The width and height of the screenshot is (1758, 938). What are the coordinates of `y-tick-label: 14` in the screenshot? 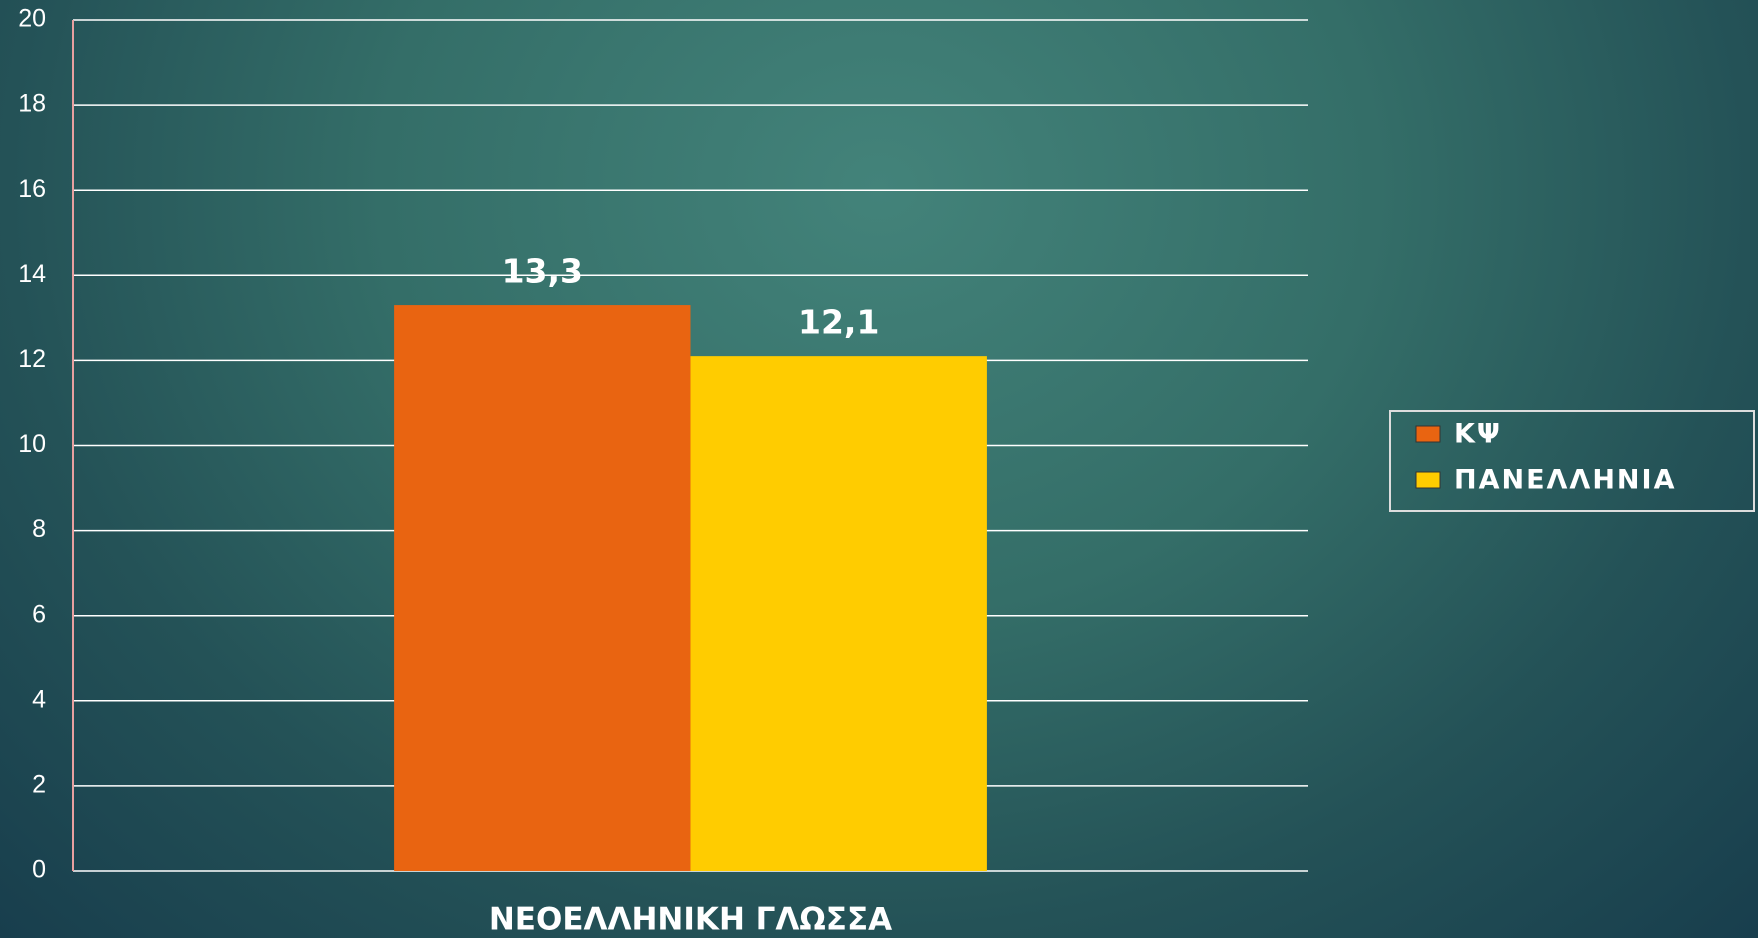 It's located at (32, 274).